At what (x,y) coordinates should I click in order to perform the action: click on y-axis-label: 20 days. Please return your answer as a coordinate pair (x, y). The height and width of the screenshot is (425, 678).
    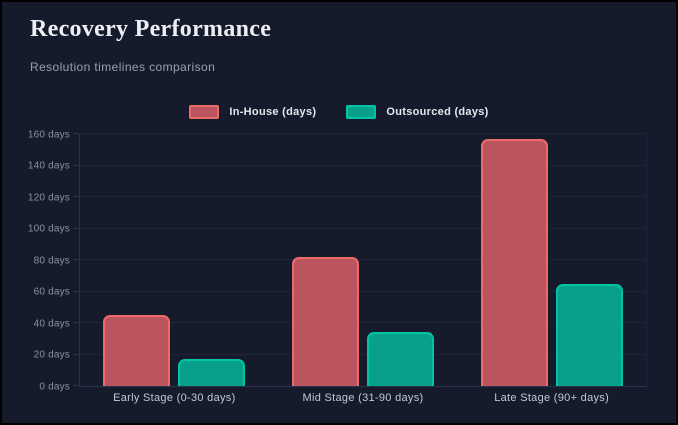
    Looking at the image, I should click on (51, 355).